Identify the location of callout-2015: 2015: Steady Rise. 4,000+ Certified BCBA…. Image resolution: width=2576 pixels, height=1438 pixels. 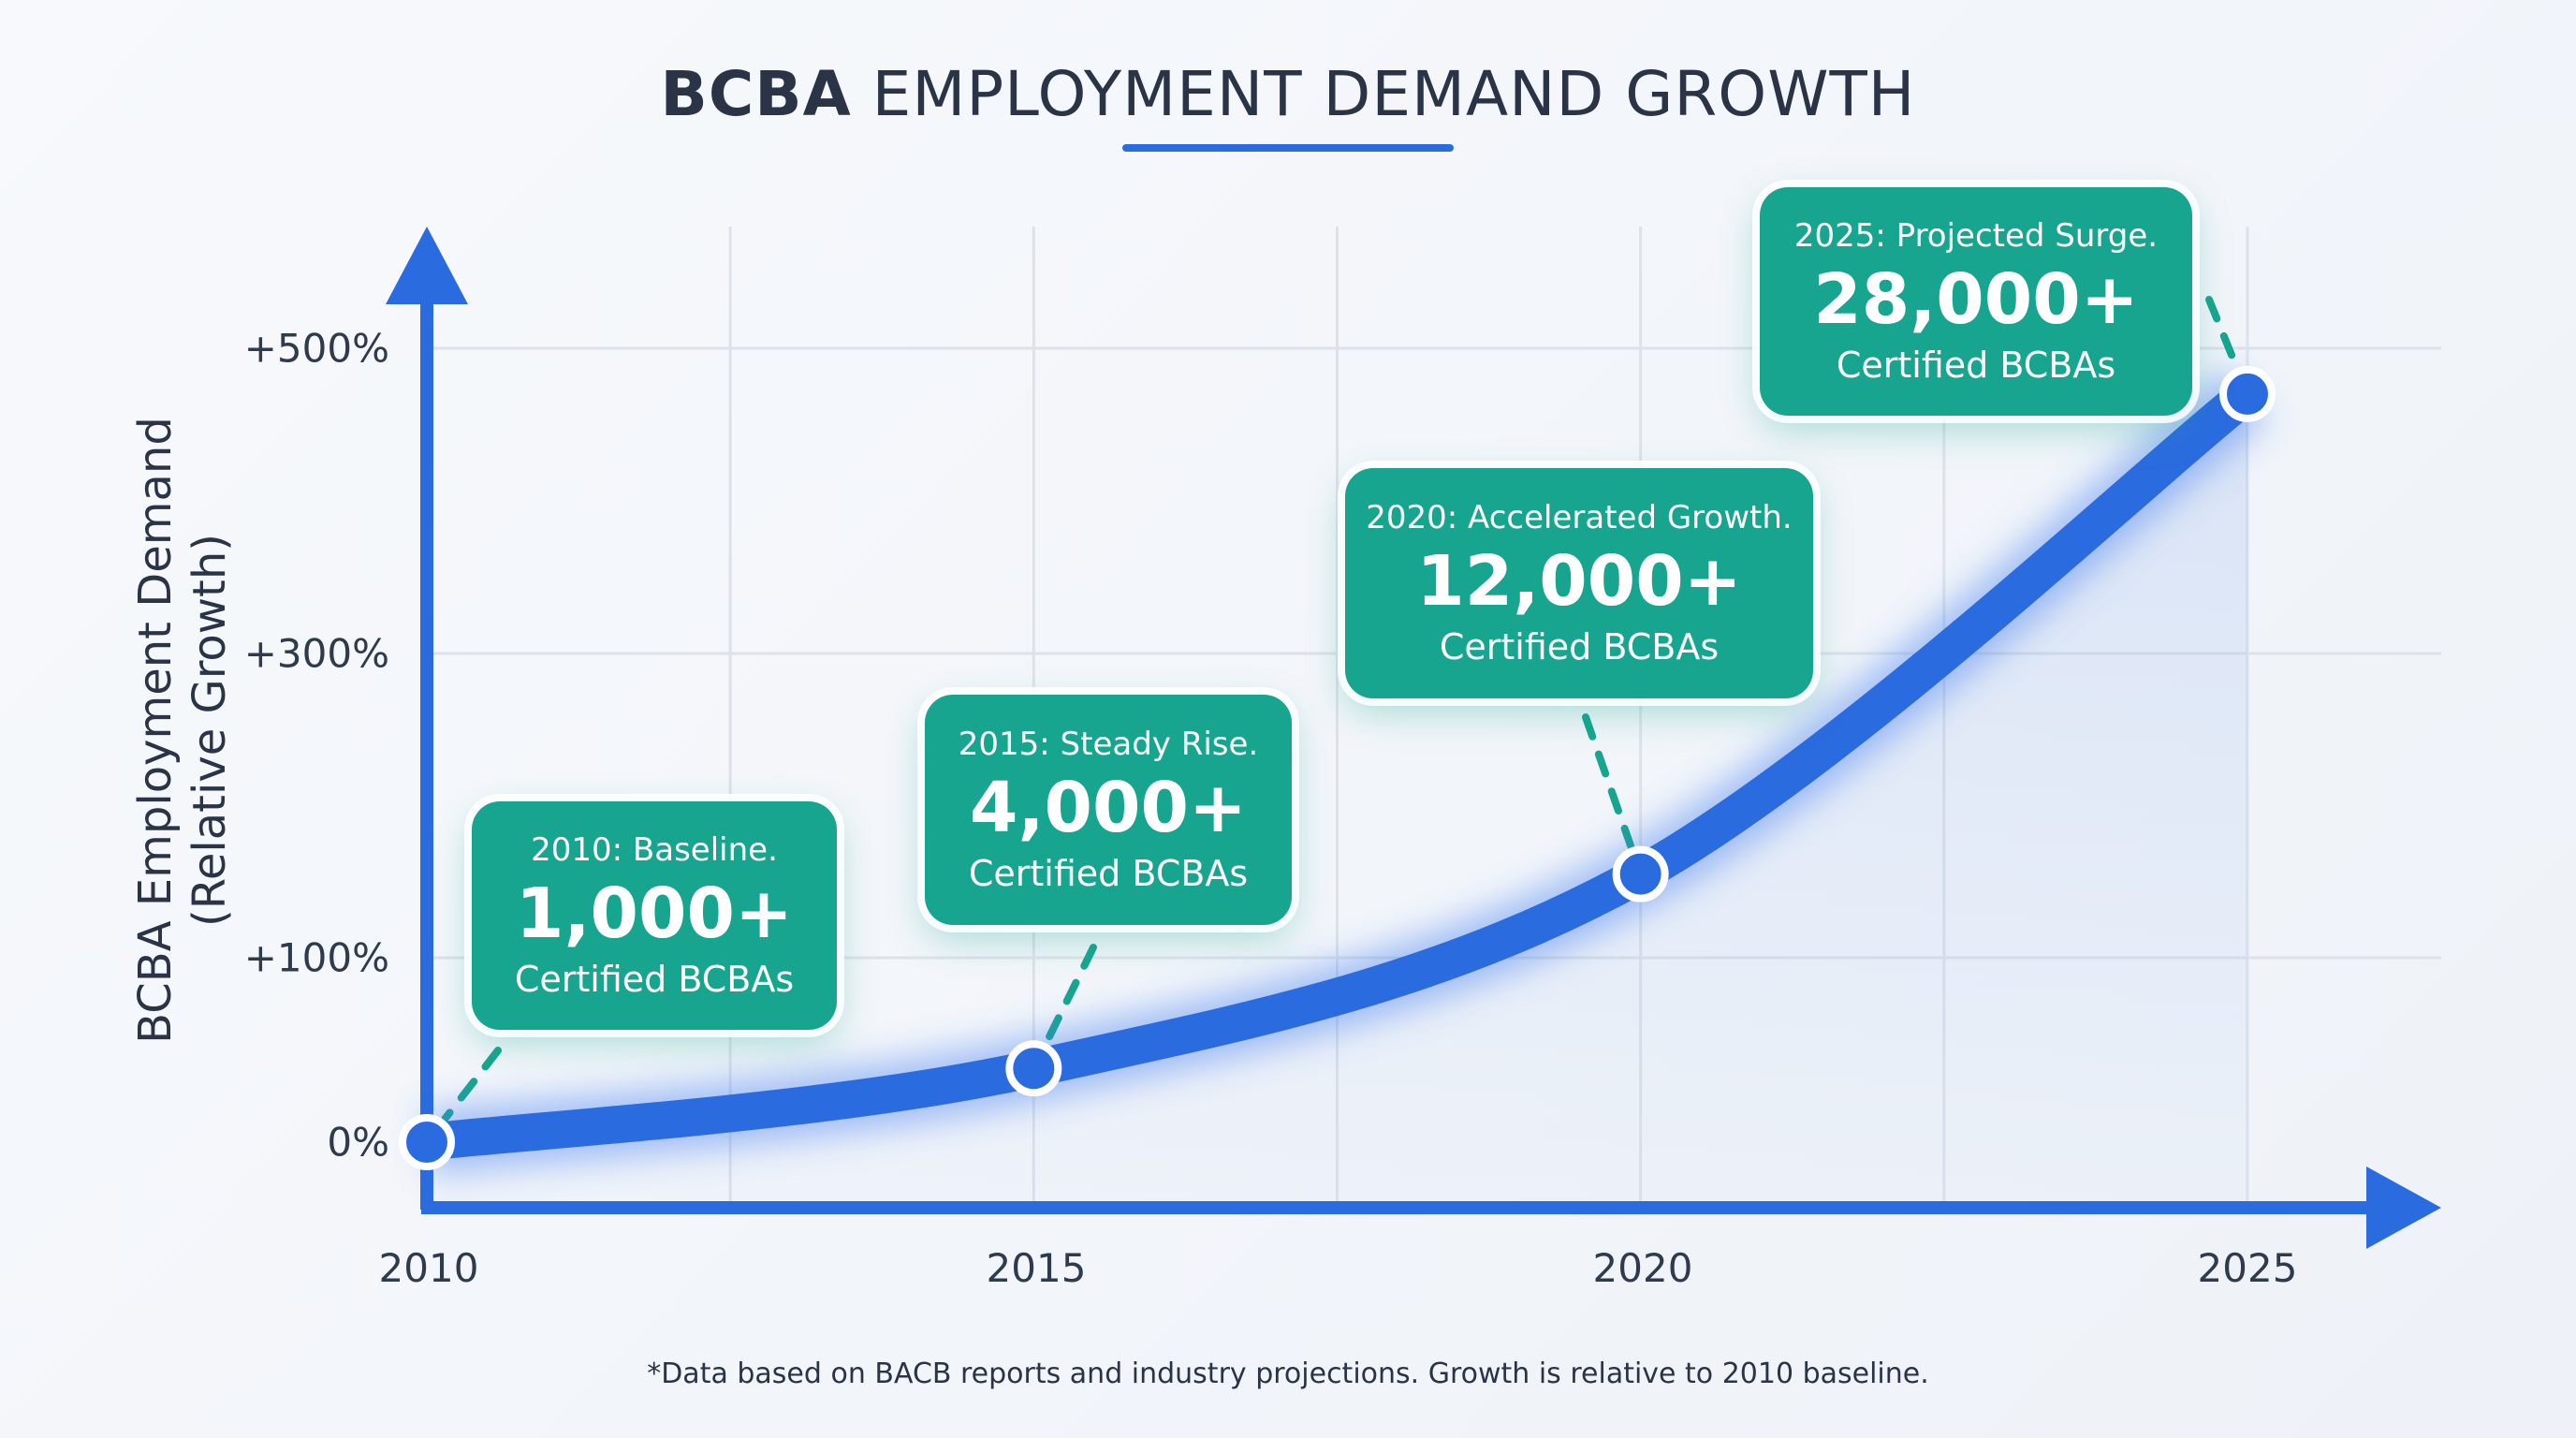
(1108, 810).